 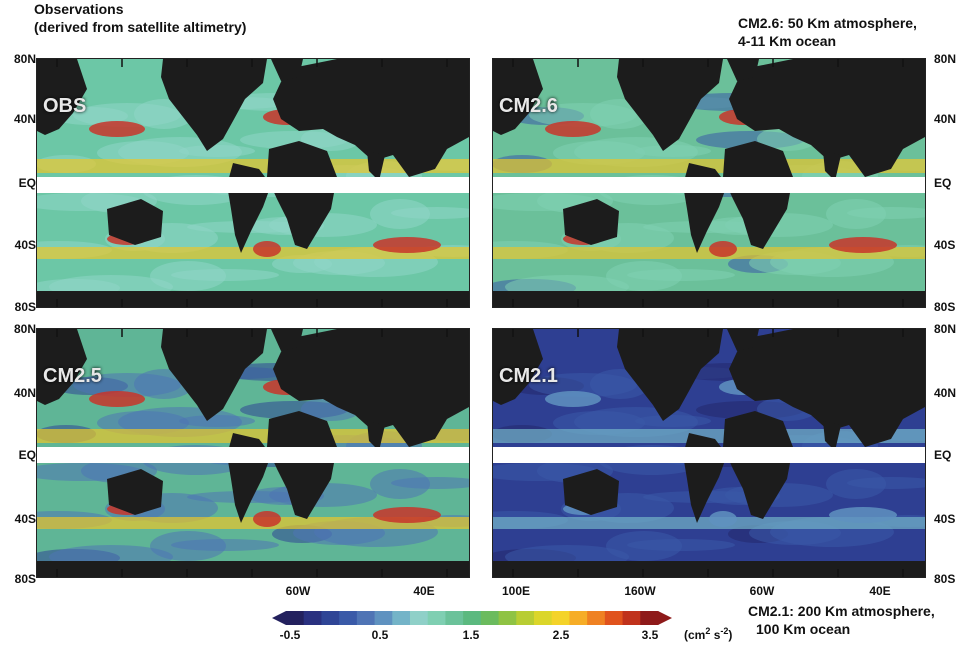 What do you see at coordinates (841, 611) in the screenshot?
I see `cm21-note-line1: CM2.1: 200 Km atmosphere,` at bounding box center [841, 611].